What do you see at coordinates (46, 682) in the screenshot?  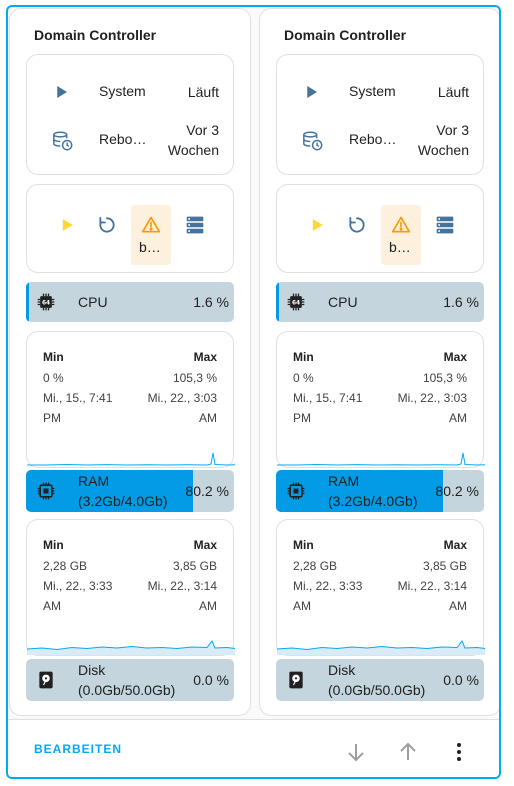 I see `harddisk-icon` at bounding box center [46, 682].